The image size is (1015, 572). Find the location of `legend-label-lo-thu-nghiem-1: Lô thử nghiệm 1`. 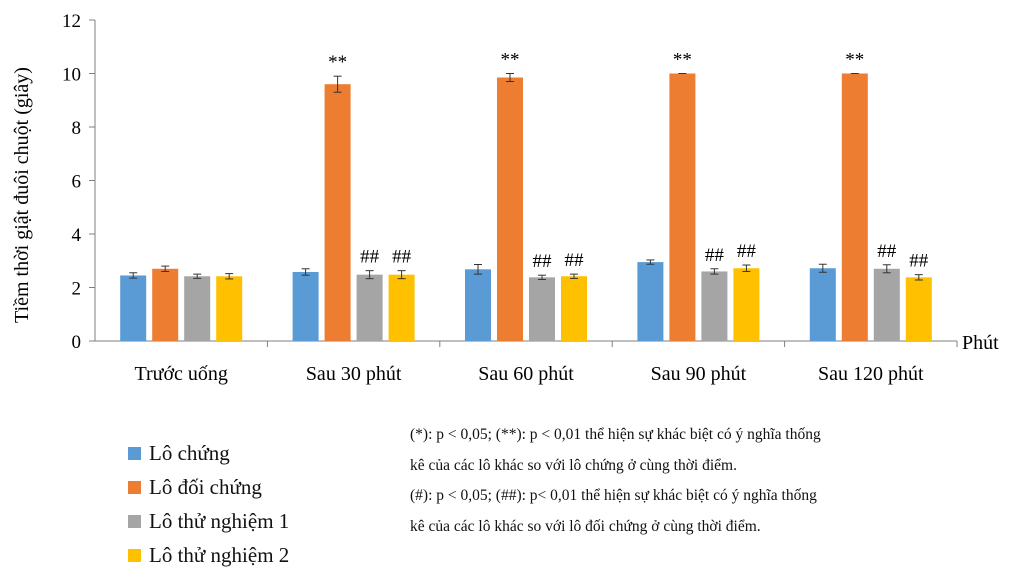

legend-label-lo-thu-nghiem-1: Lô thử nghiệm 1 is located at coordinates (219, 521).